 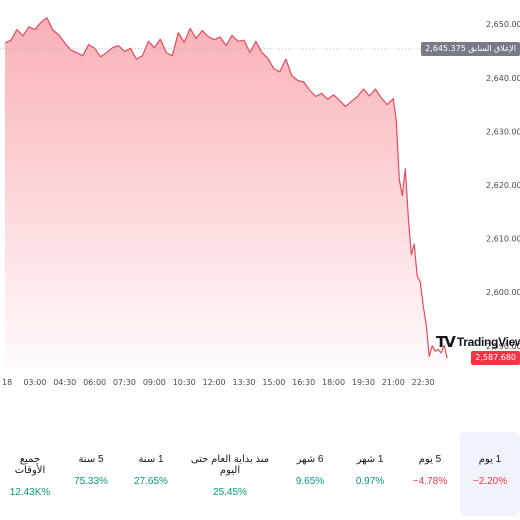 What do you see at coordinates (363, 382) in the screenshot?
I see `x-tick-label: 19:30` at bounding box center [363, 382].